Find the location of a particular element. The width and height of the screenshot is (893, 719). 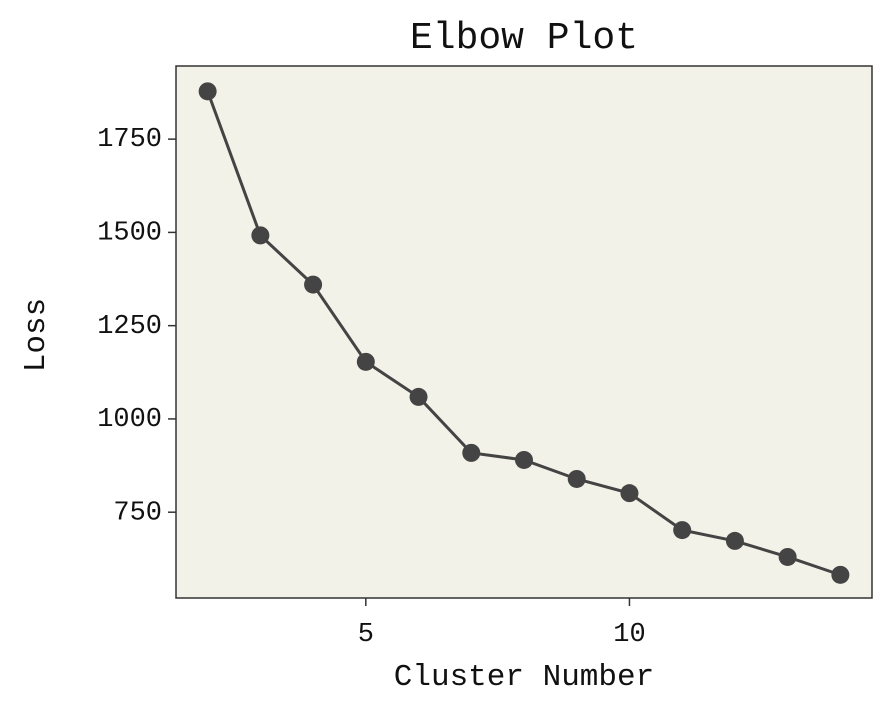

y-axis-label: Loss is located at coordinates (36, 335).